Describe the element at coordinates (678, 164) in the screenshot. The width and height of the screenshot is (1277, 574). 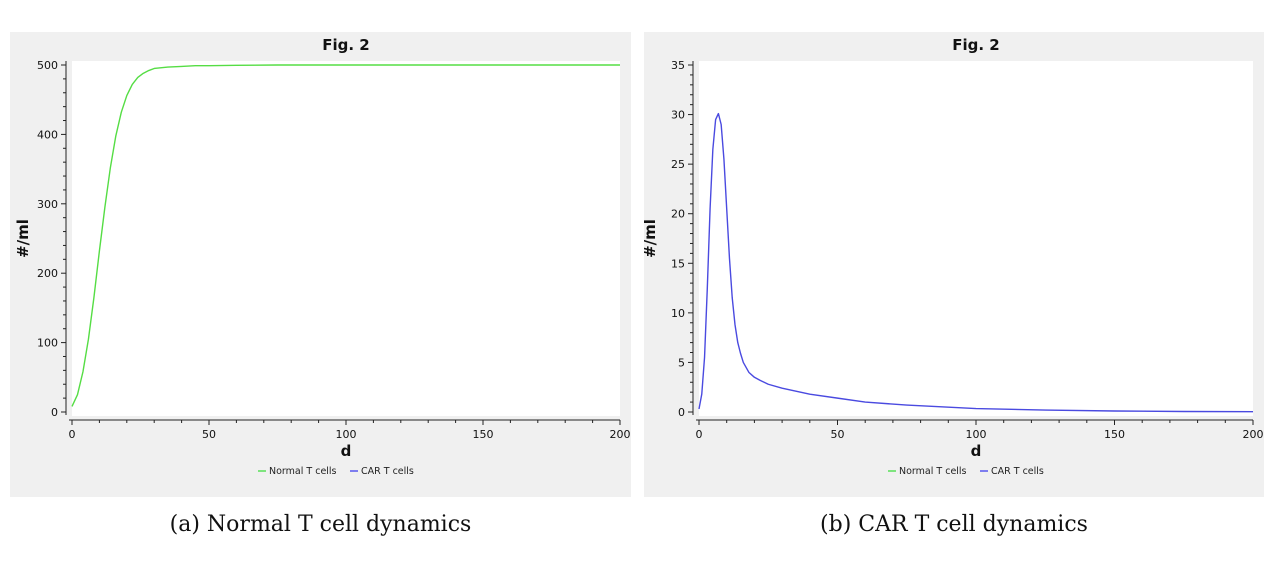
I see `y-tick-label: 25` at that location.